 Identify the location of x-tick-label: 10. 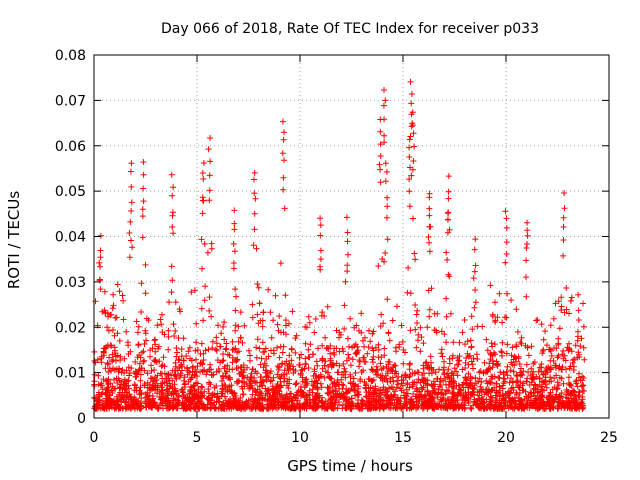
(300, 438).